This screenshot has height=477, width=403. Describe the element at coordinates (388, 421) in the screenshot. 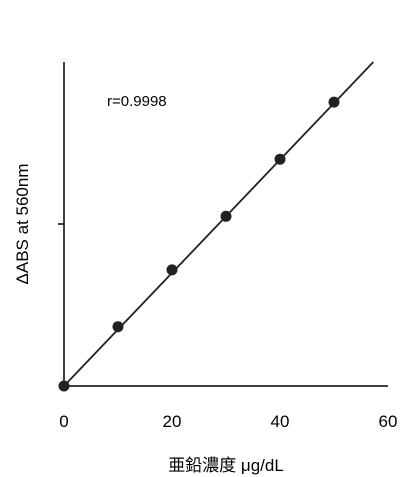

I see `x-tick-label: 60` at that location.